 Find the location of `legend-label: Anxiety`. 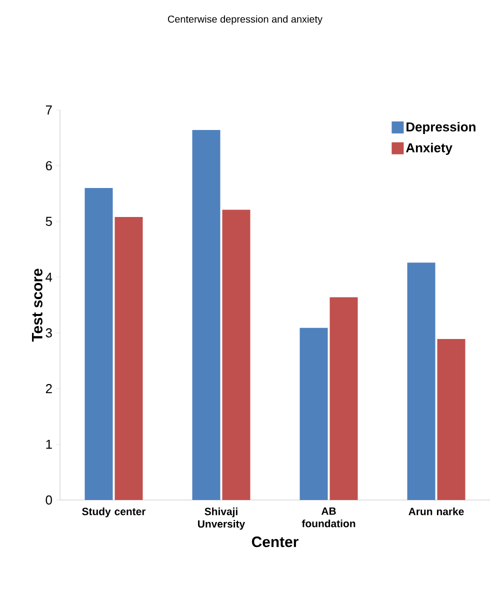

legend-label: Anxiety is located at coordinates (429, 148).